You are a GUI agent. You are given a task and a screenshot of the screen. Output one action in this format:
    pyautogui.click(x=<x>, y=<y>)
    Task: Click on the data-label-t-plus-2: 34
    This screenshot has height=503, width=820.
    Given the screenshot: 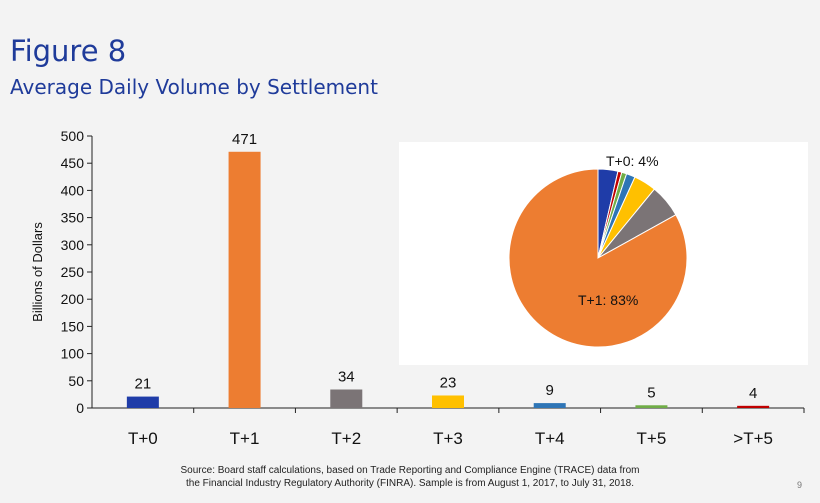 What is the action you would take?
    pyautogui.click(x=346, y=377)
    